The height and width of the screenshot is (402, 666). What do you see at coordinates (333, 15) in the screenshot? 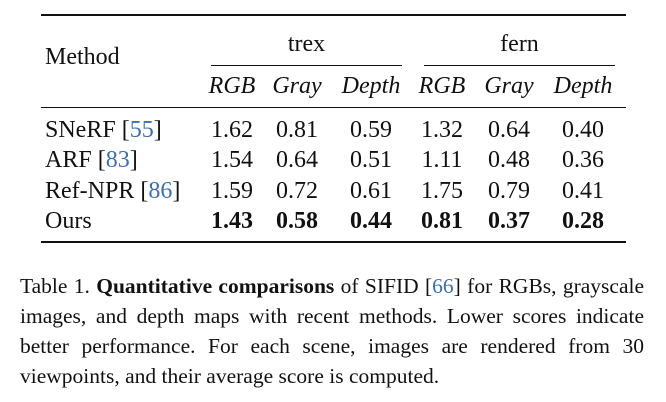
I see `table-top-rule` at bounding box center [333, 15].